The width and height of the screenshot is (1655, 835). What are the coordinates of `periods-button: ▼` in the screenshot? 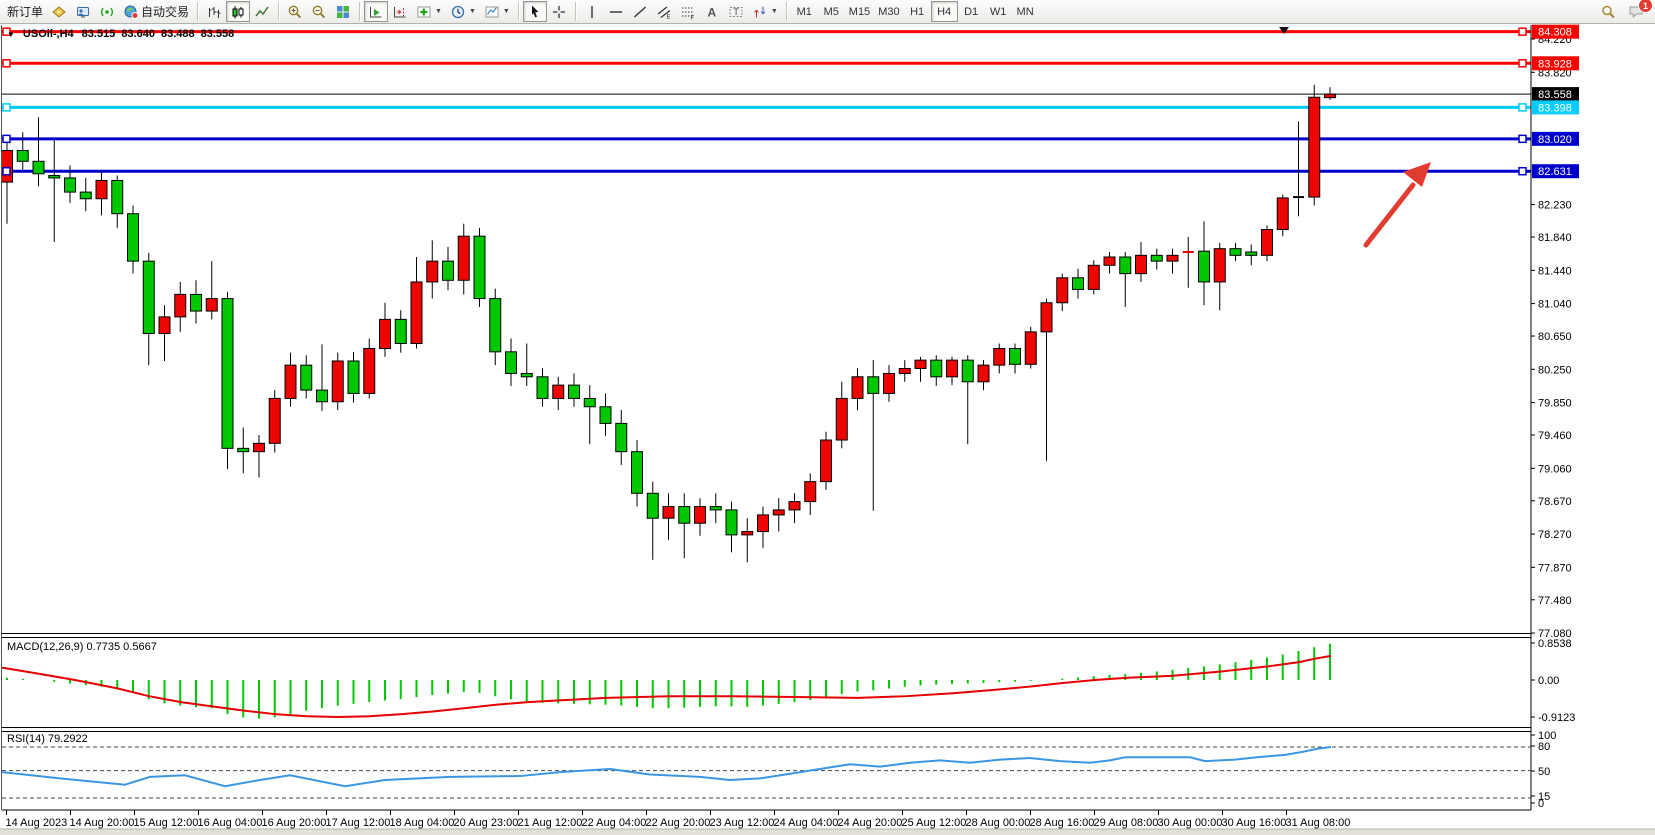 It's located at (463, 11).